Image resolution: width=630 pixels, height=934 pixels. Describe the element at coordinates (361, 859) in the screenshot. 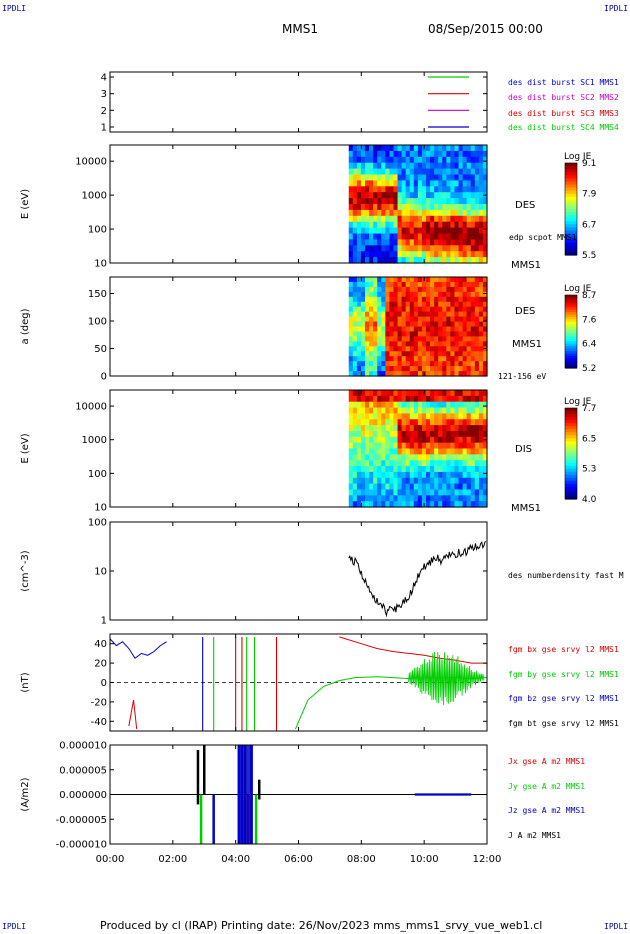

I see `x-tick-label: 08:00` at that location.